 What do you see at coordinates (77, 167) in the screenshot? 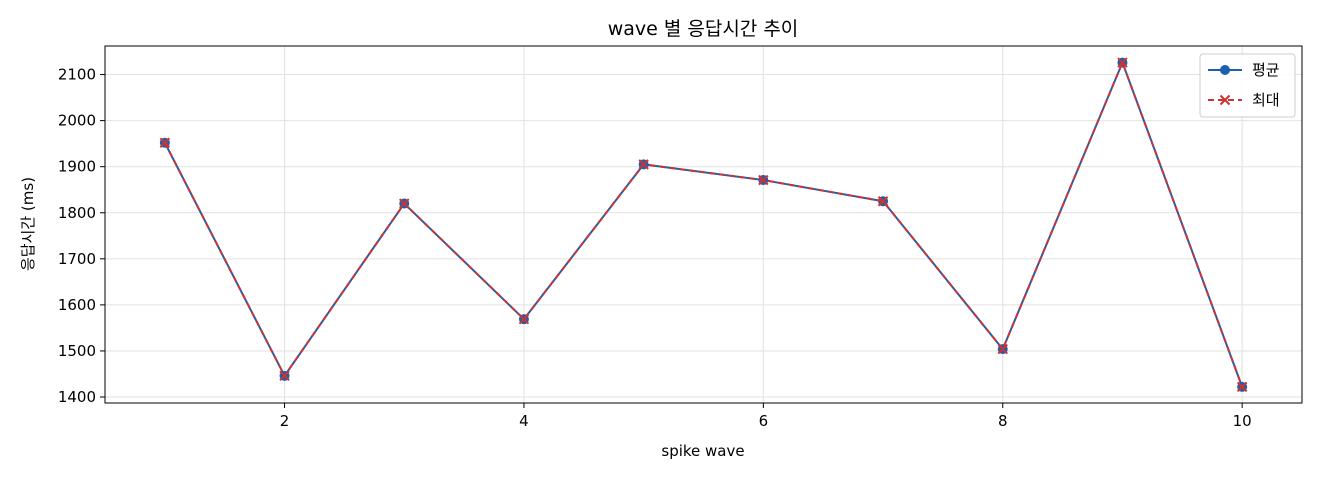
I see `y-tick-label: 1900` at bounding box center [77, 167].